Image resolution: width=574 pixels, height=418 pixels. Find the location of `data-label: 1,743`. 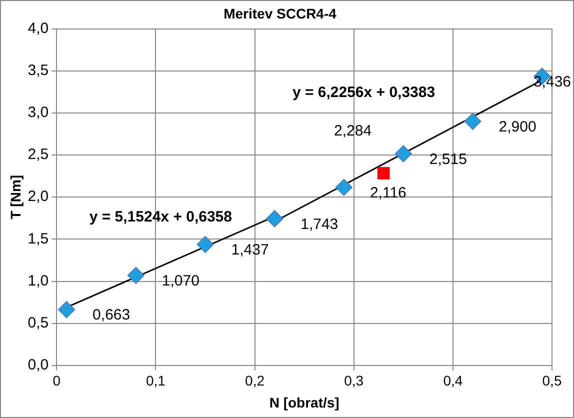

data-label: 1,743 is located at coordinates (319, 224).